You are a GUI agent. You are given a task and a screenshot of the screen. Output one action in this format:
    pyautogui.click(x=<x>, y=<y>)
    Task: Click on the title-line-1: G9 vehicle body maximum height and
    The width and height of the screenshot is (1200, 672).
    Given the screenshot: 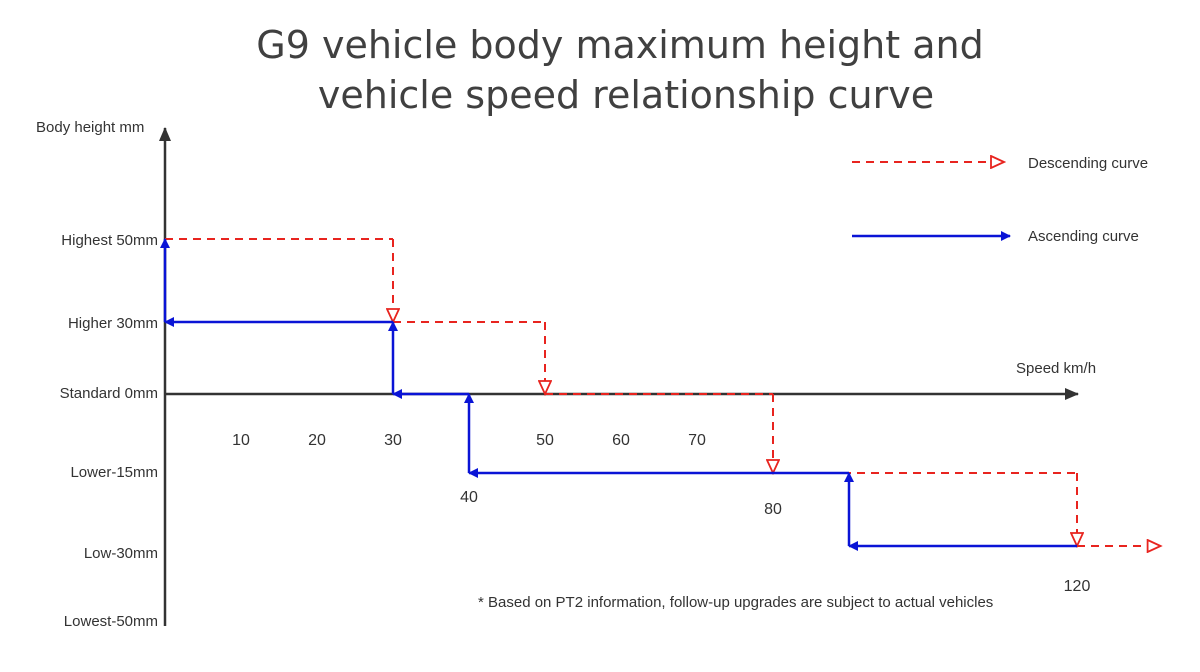 What is the action you would take?
    pyautogui.click(x=619, y=45)
    